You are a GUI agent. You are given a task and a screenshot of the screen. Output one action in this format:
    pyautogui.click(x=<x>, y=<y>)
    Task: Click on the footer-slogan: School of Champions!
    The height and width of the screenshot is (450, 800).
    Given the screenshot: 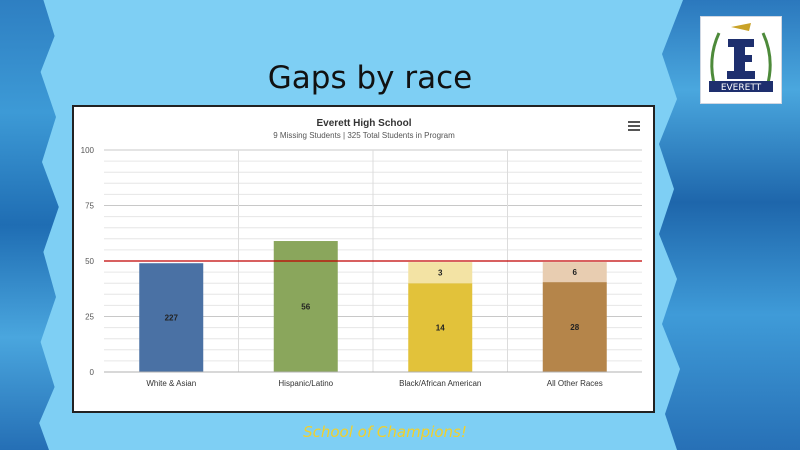 What is the action you would take?
    pyautogui.click(x=385, y=432)
    